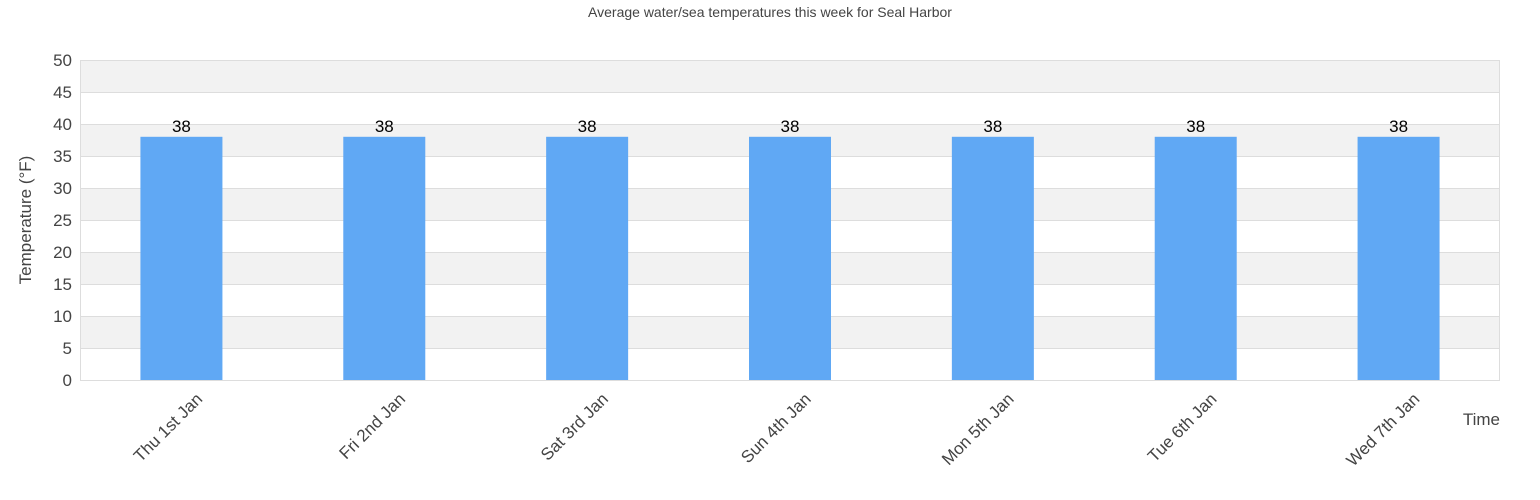 The image size is (1540, 500). Describe the element at coordinates (1383, 429) in the screenshot. I see `x-tick-label: Wed 7th Jan` at that location.